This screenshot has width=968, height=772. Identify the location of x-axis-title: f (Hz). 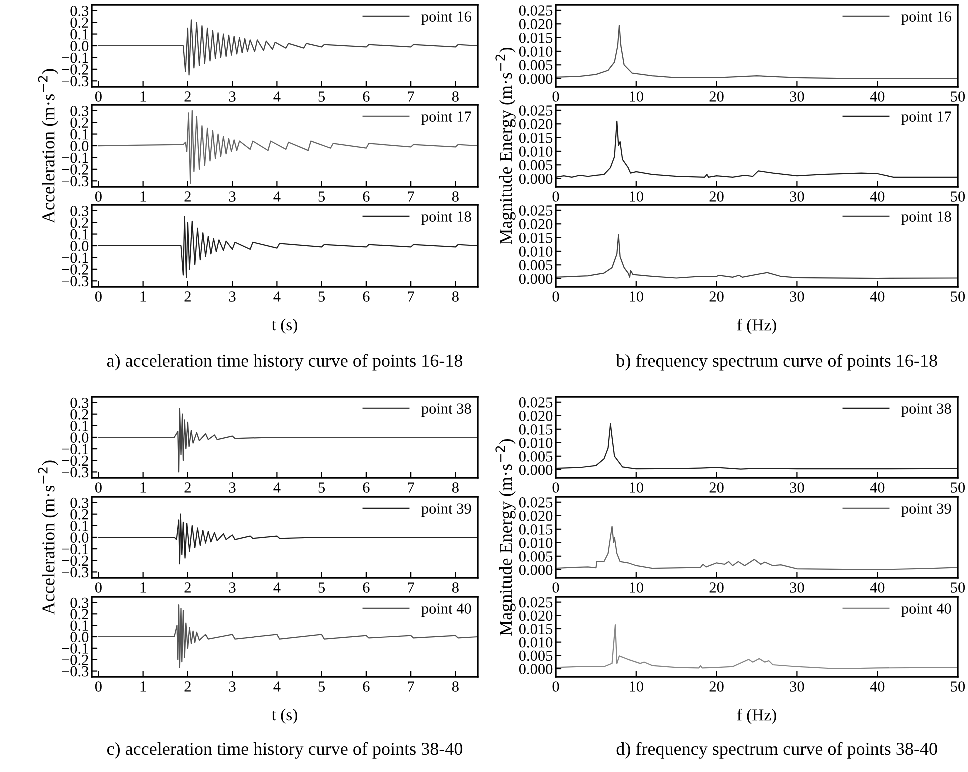
(756, 326).